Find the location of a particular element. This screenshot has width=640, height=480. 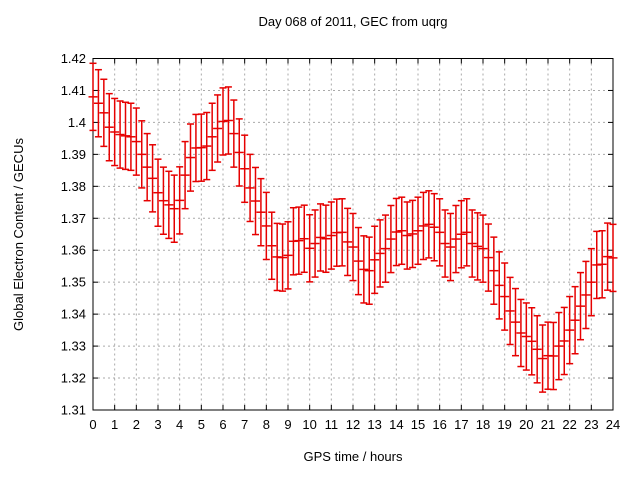

svg-text: 21 is located at coordinates (548, 424).